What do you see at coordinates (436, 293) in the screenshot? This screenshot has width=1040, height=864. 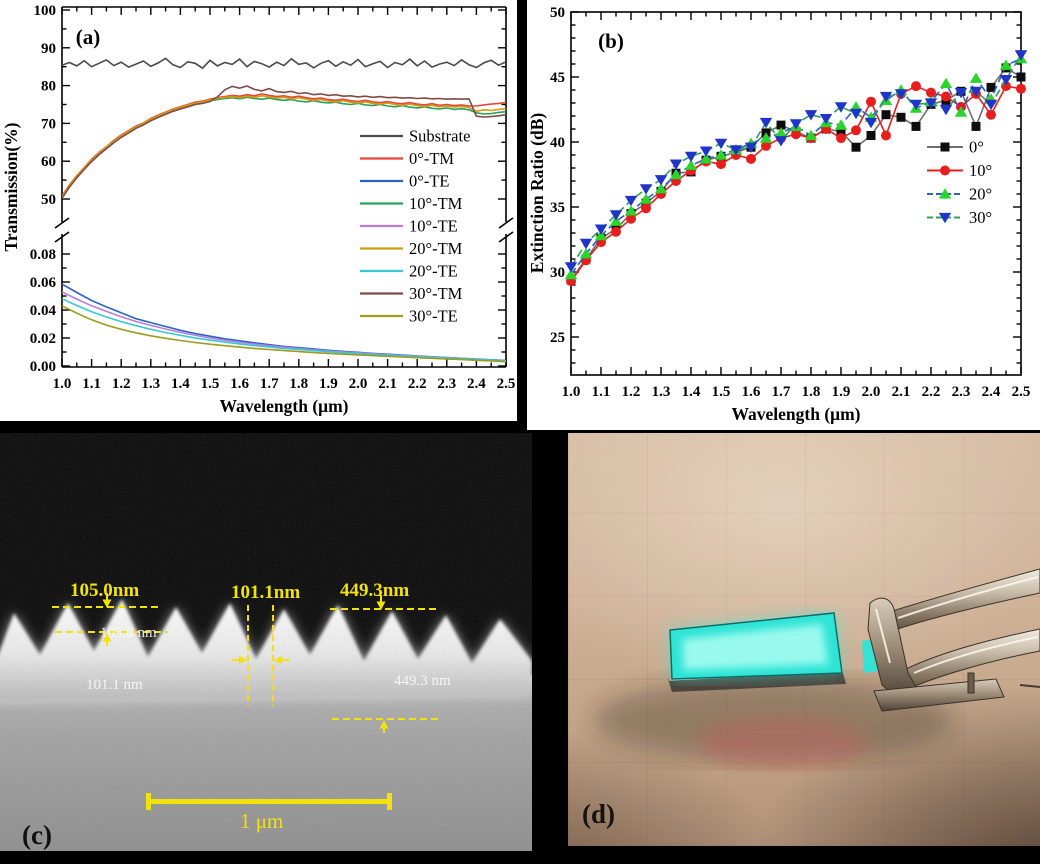 I see `legend-a-item: 30°-TM` at bounding box center [436, 293].